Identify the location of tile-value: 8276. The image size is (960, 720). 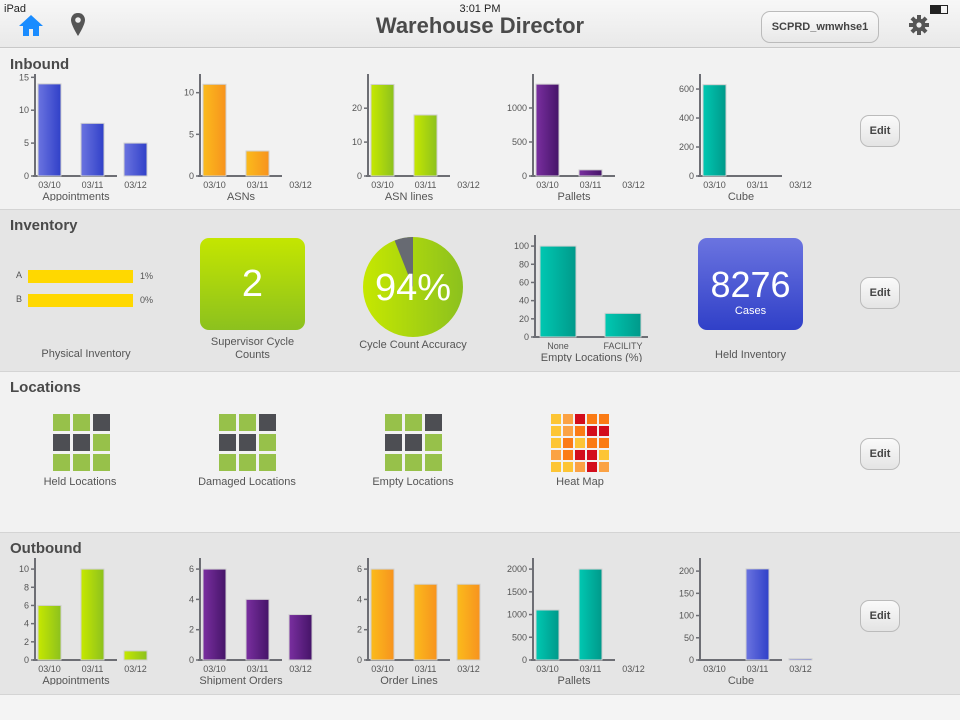
(750, 284).